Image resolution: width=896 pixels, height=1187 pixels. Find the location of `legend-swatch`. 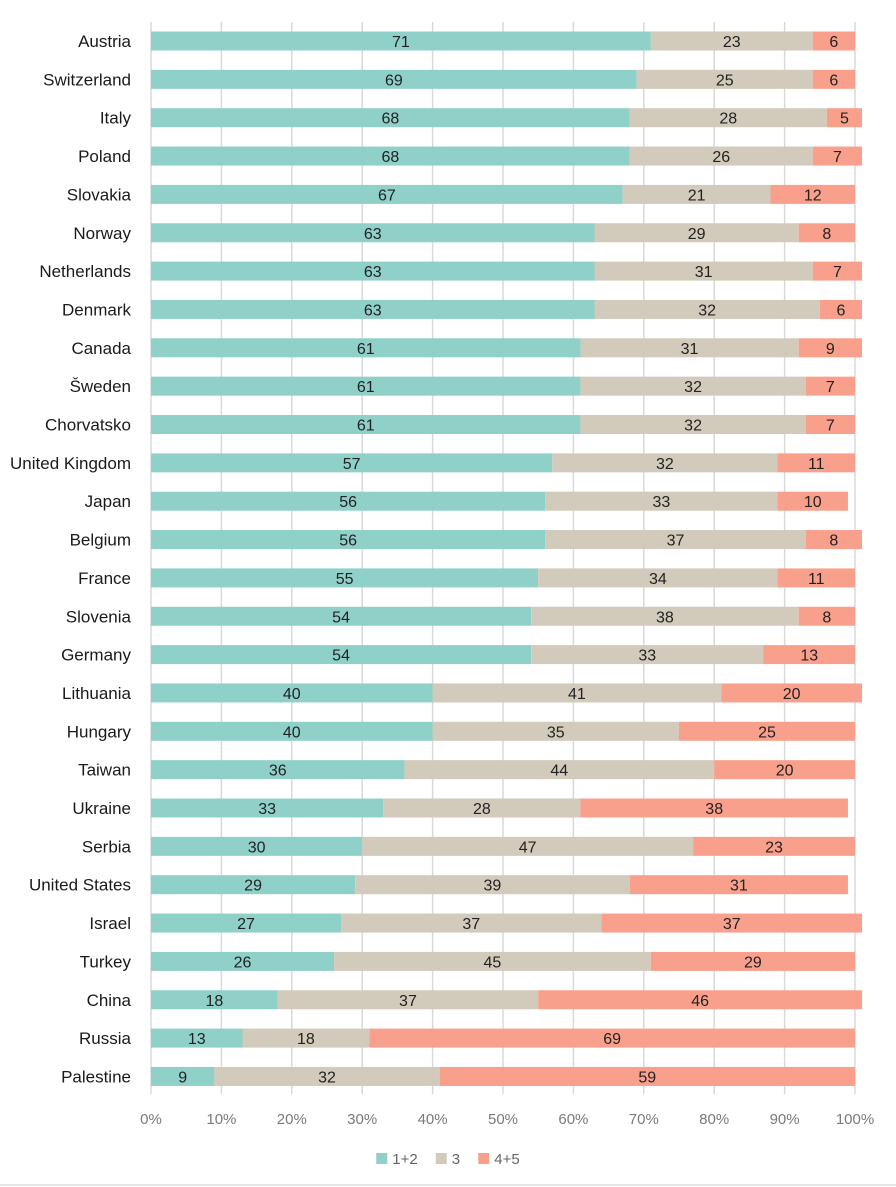

legend-swatch is located at coordinates (441, 1158).